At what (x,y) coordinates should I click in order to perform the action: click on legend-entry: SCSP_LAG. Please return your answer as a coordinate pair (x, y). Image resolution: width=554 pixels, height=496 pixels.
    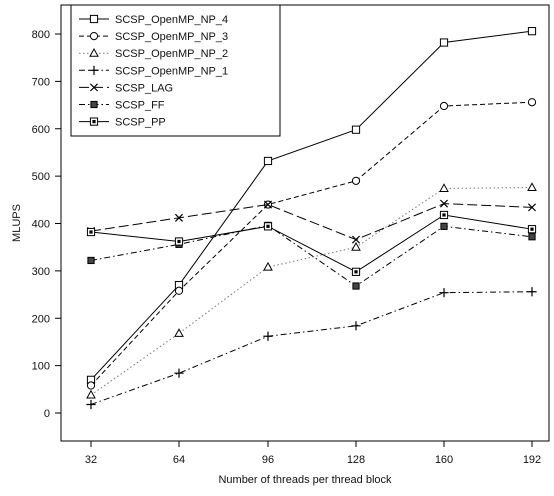
    Looking at the image, I should click on (126, 88).